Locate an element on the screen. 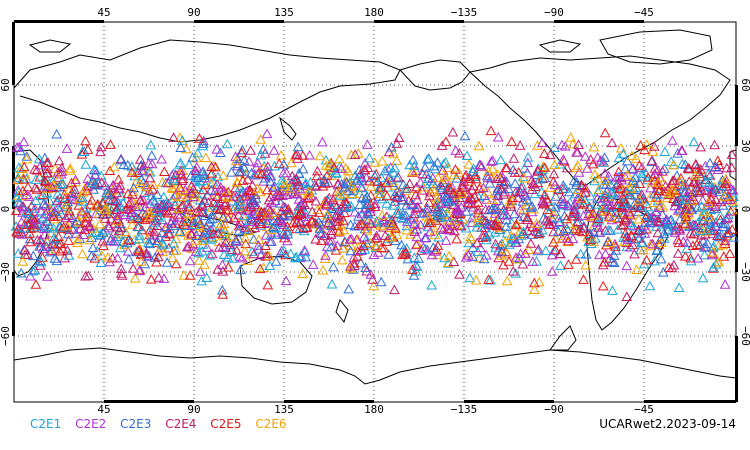 This screenshot has width=750, height=450. lon-tick-label: 180 is located at coordinates (374, 409).